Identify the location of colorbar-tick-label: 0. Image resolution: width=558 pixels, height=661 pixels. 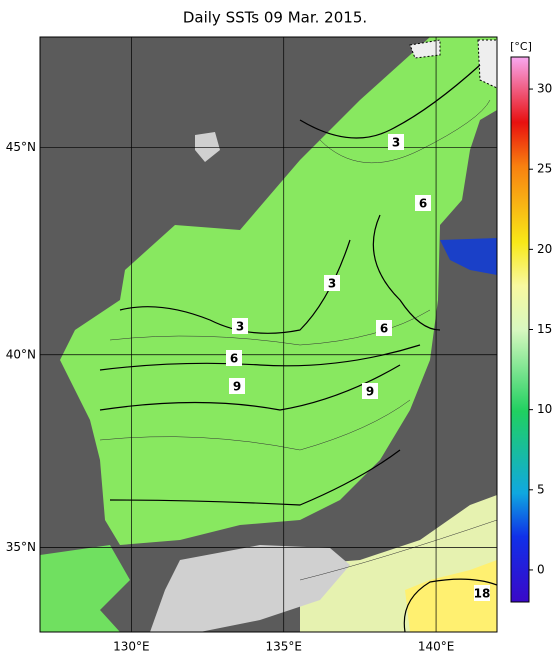
(541, 569).